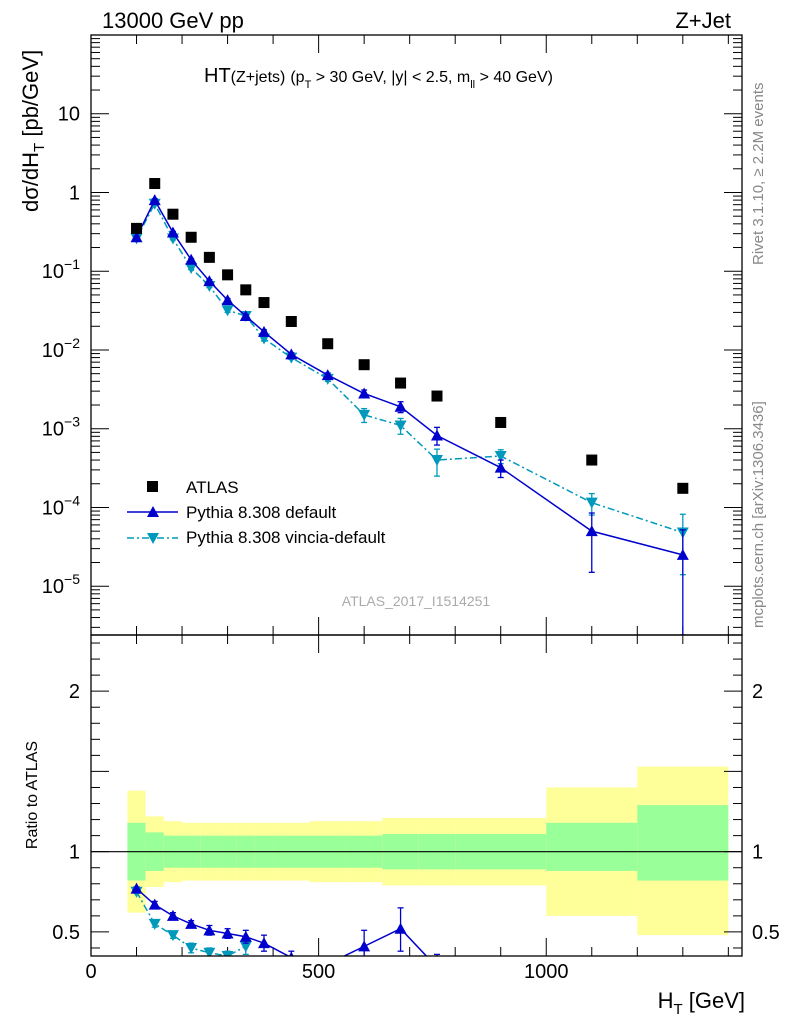 The height and width of the screenshot is (1024, 786). Describe the element at coordinates (153, 538) in the screenshot. I see `legend-marker-pythia-vincia` at that location.